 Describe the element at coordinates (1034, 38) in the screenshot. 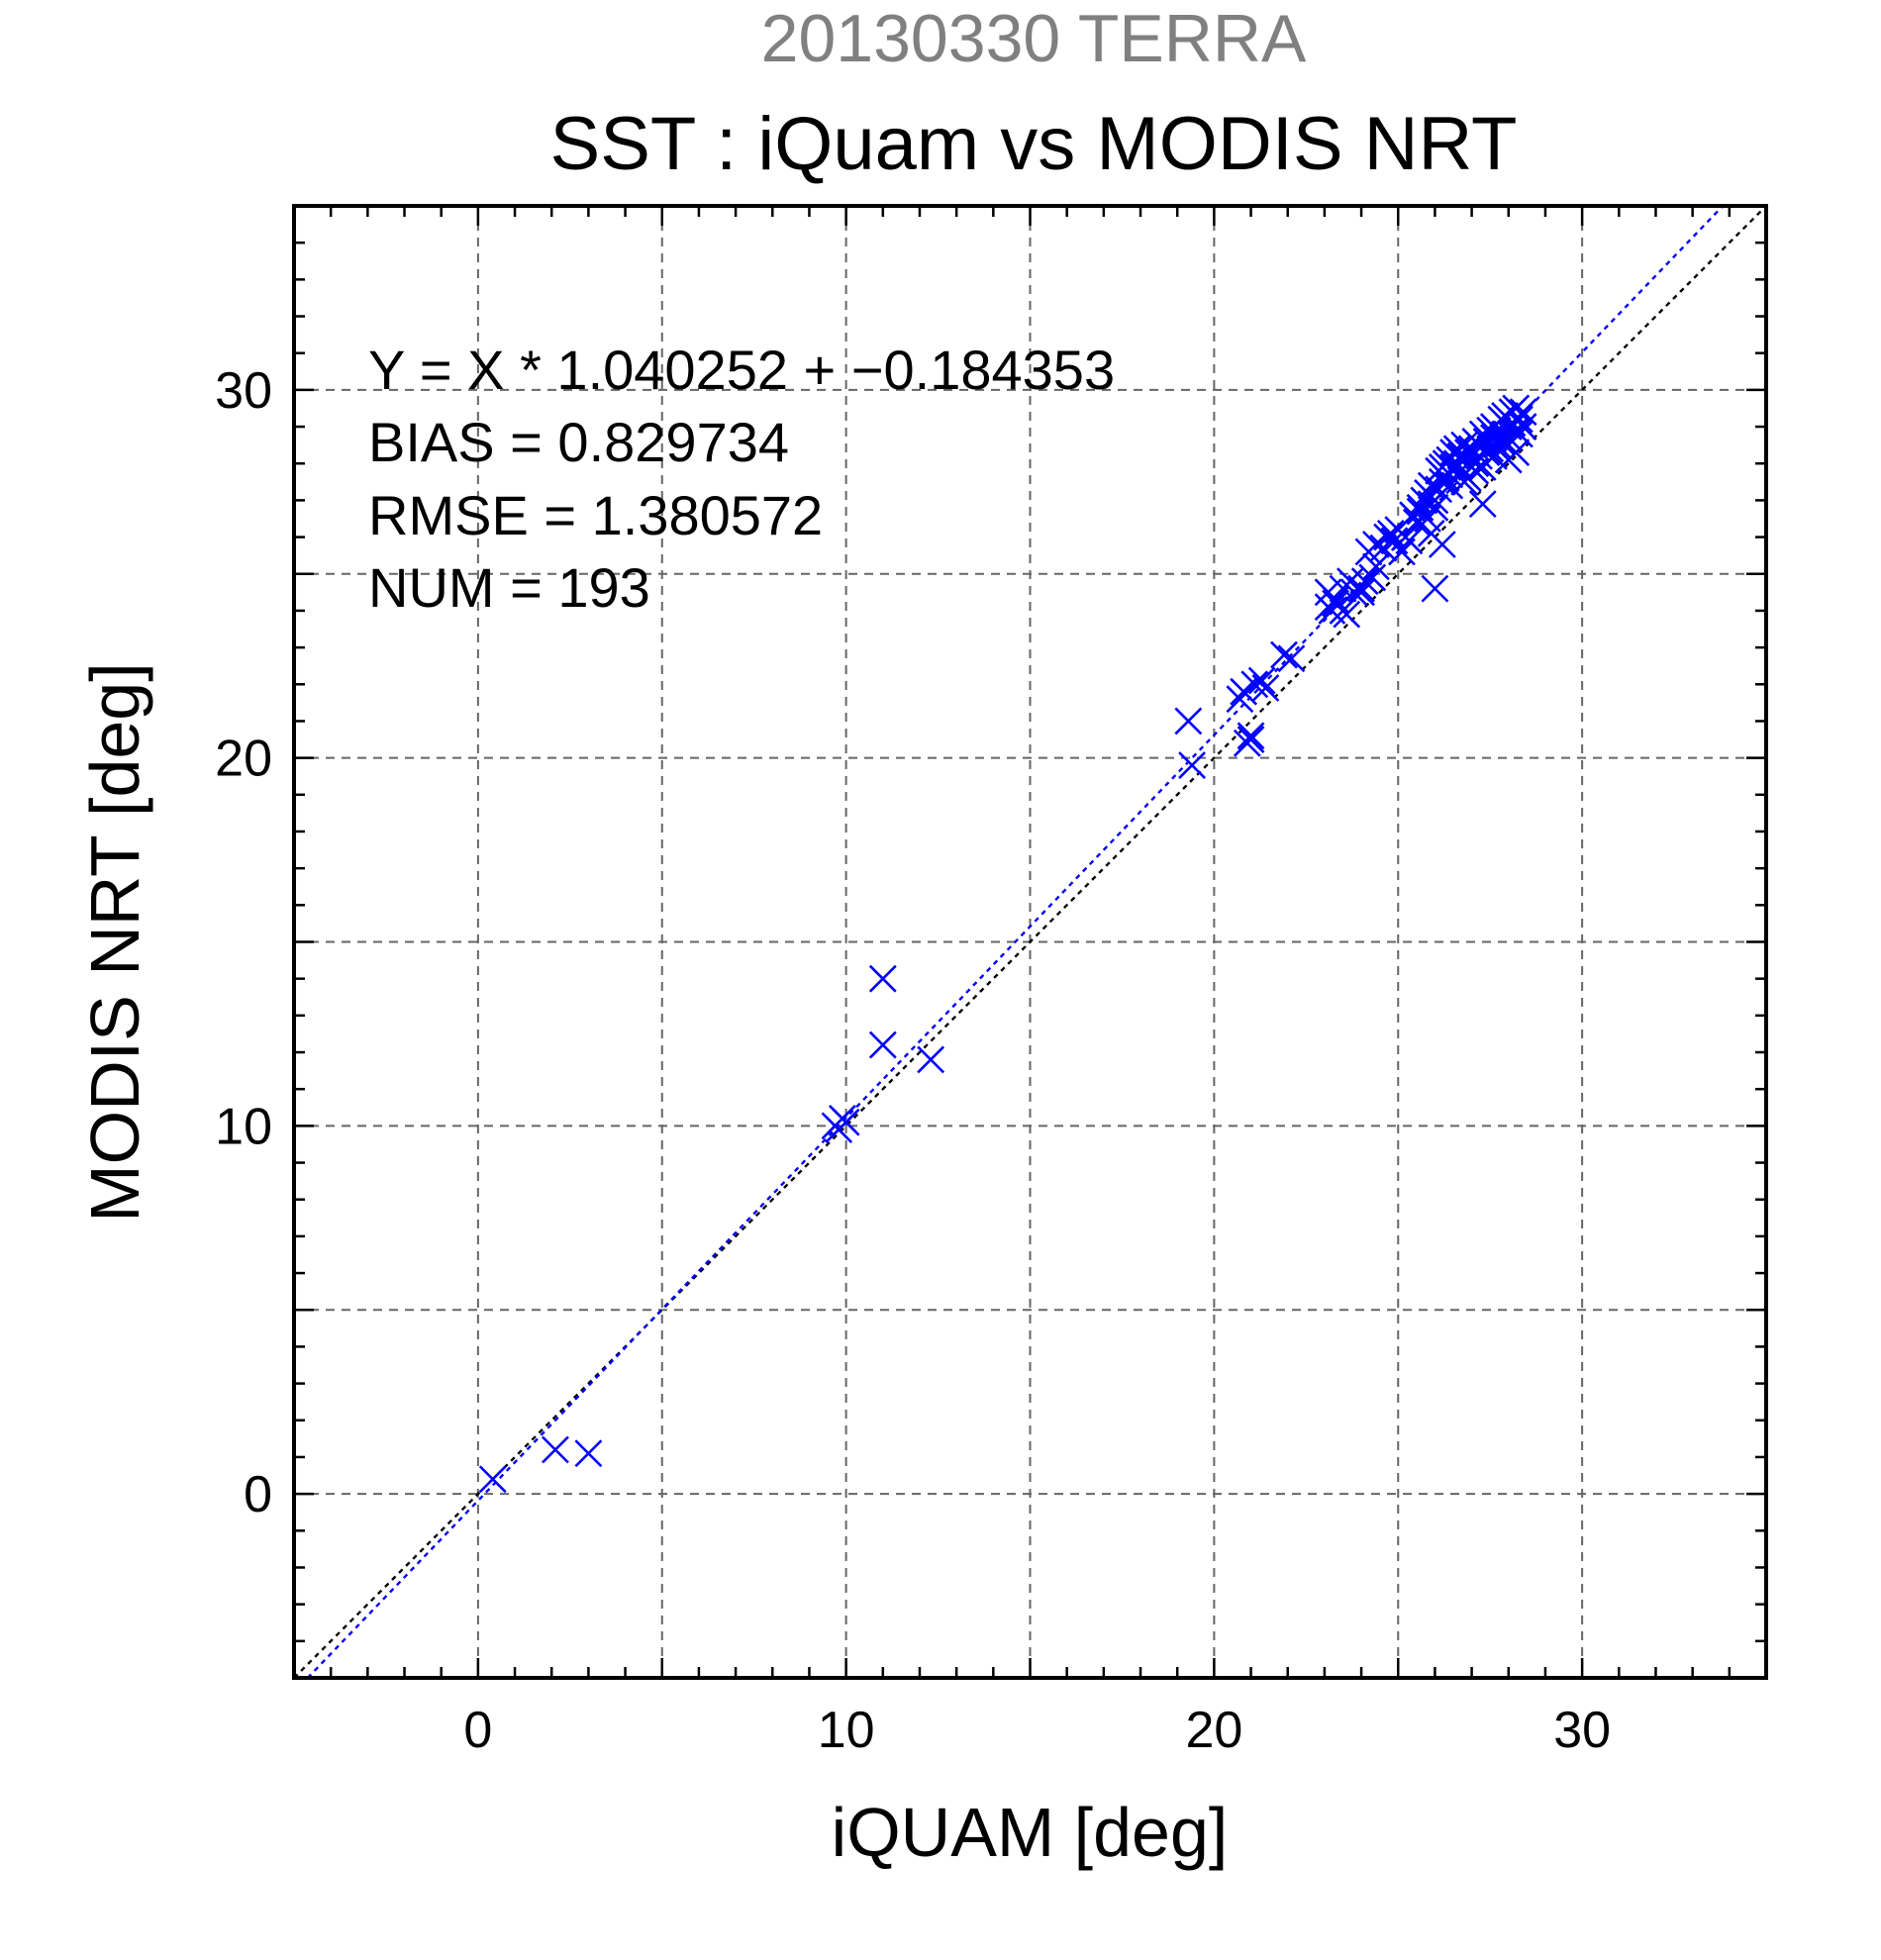

I see `chart-supertitle: 20130330 TERRA` at that location.